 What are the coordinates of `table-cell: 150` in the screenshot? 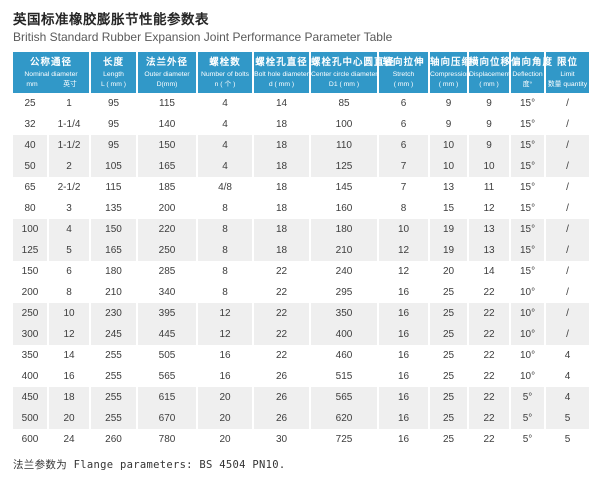 It's located at (167, 145).